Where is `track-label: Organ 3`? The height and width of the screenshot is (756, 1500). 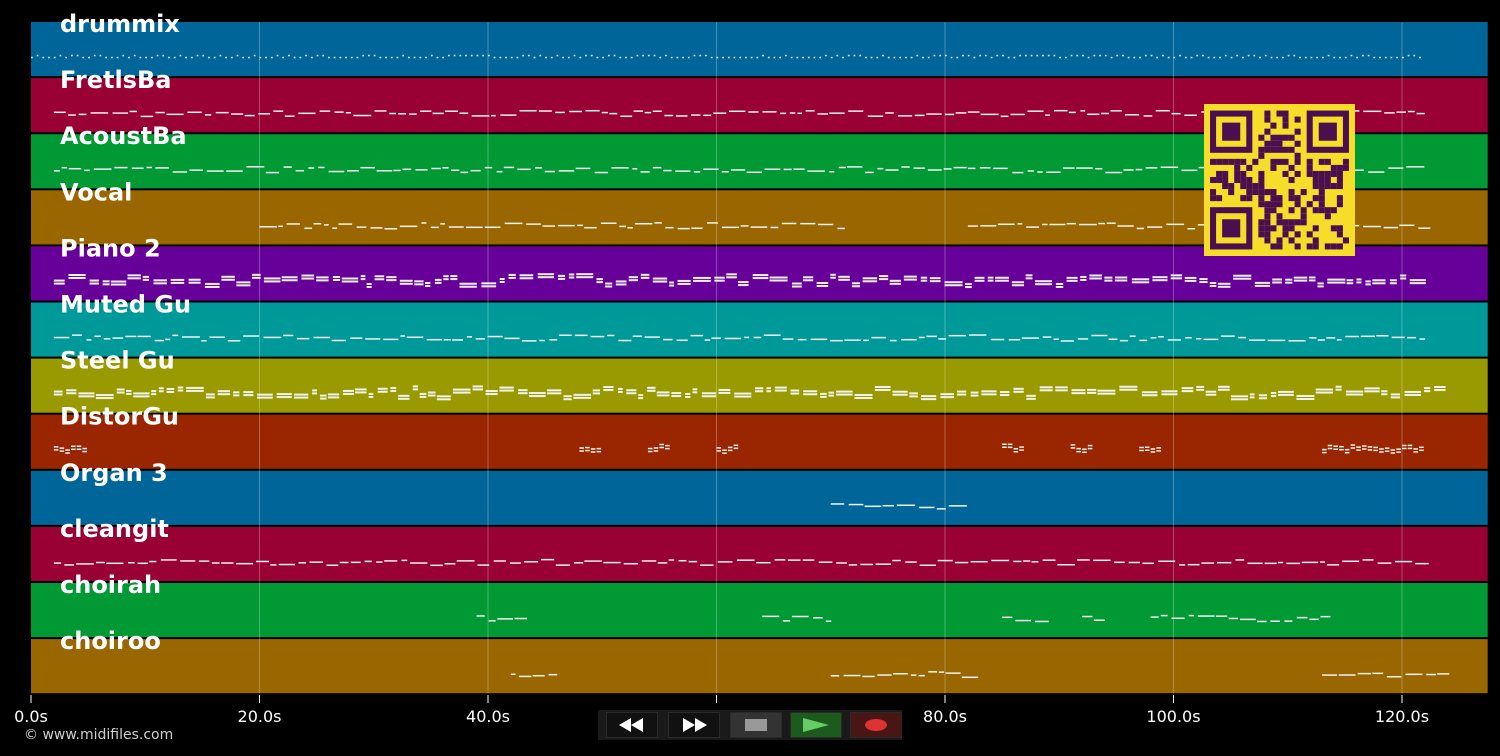 track-label: Organ 3 is located at coordinates (114, 473).